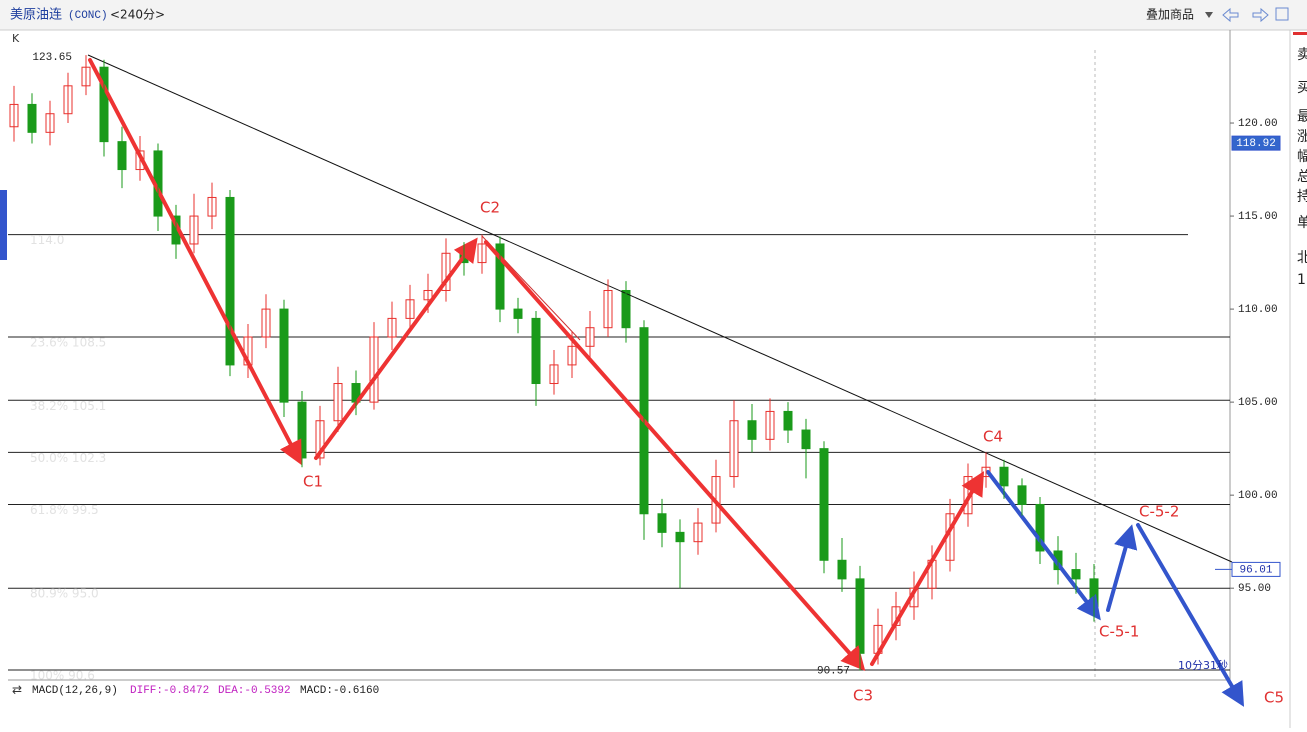 This screenshot has height=732, width=1307. Describe the element at coordinates (52, 58) in the screenshot. I see `high-label: 123.65` at that location.